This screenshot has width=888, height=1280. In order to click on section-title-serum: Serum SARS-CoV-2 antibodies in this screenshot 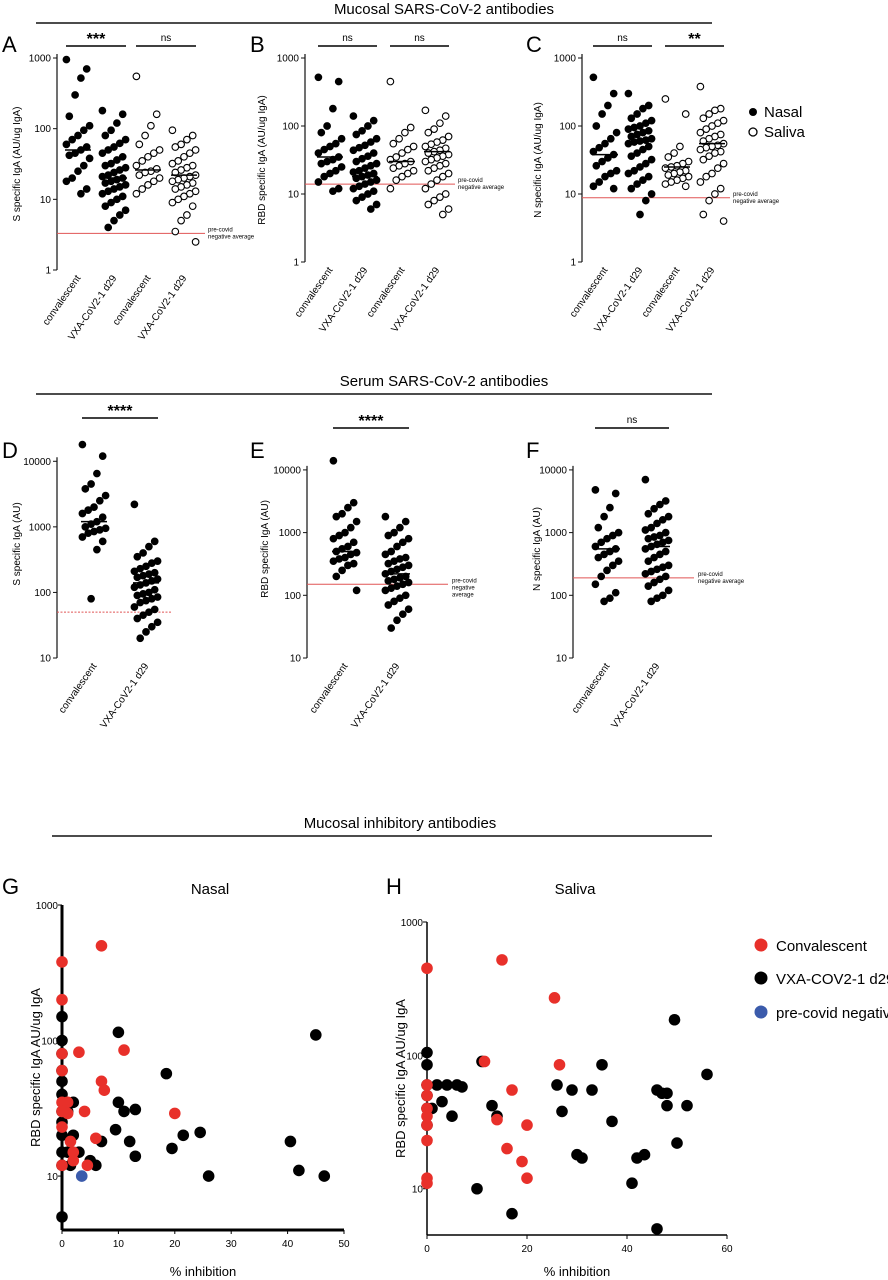, I will do `click(444, 381)`.